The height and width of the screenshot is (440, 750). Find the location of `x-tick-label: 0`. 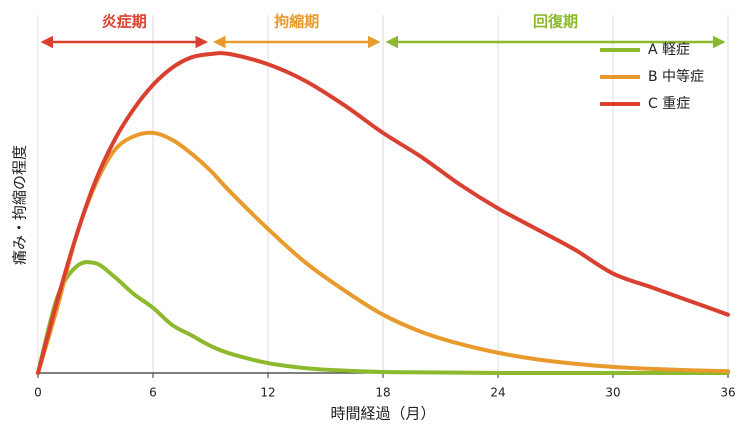

x-tick-label: 0 is located at coordinates (38, 393).